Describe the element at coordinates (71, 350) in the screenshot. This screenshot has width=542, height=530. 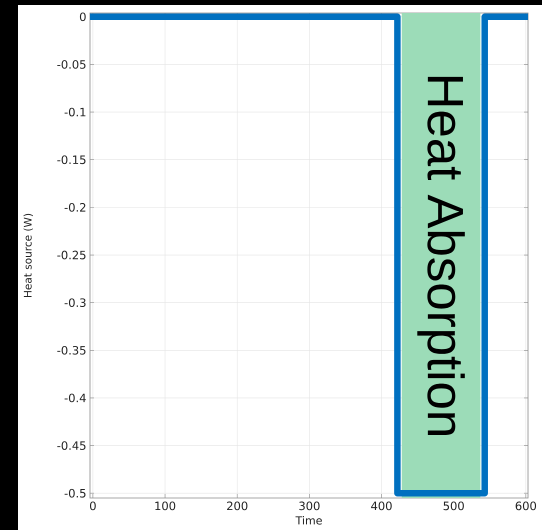
I see `y-tick-label: -0.35` at that location.